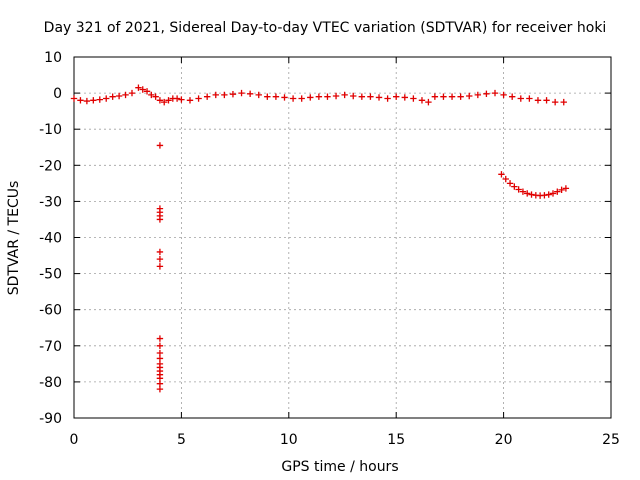 This screenshot has height=480, width=640. What do you see at coordinates (50, 275) in the screenshot?
I see `y-tick-label: -50` at bounding box center [50, 275].